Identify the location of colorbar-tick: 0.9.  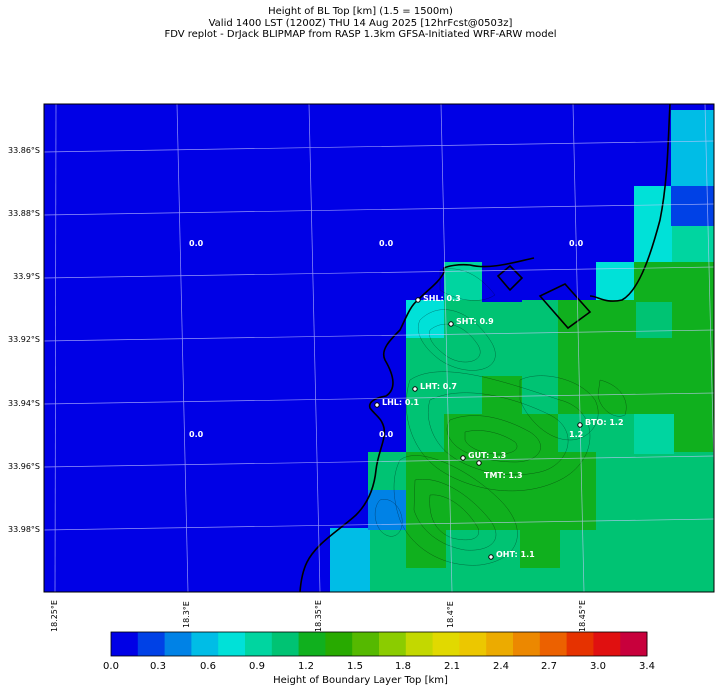
(257, 666).